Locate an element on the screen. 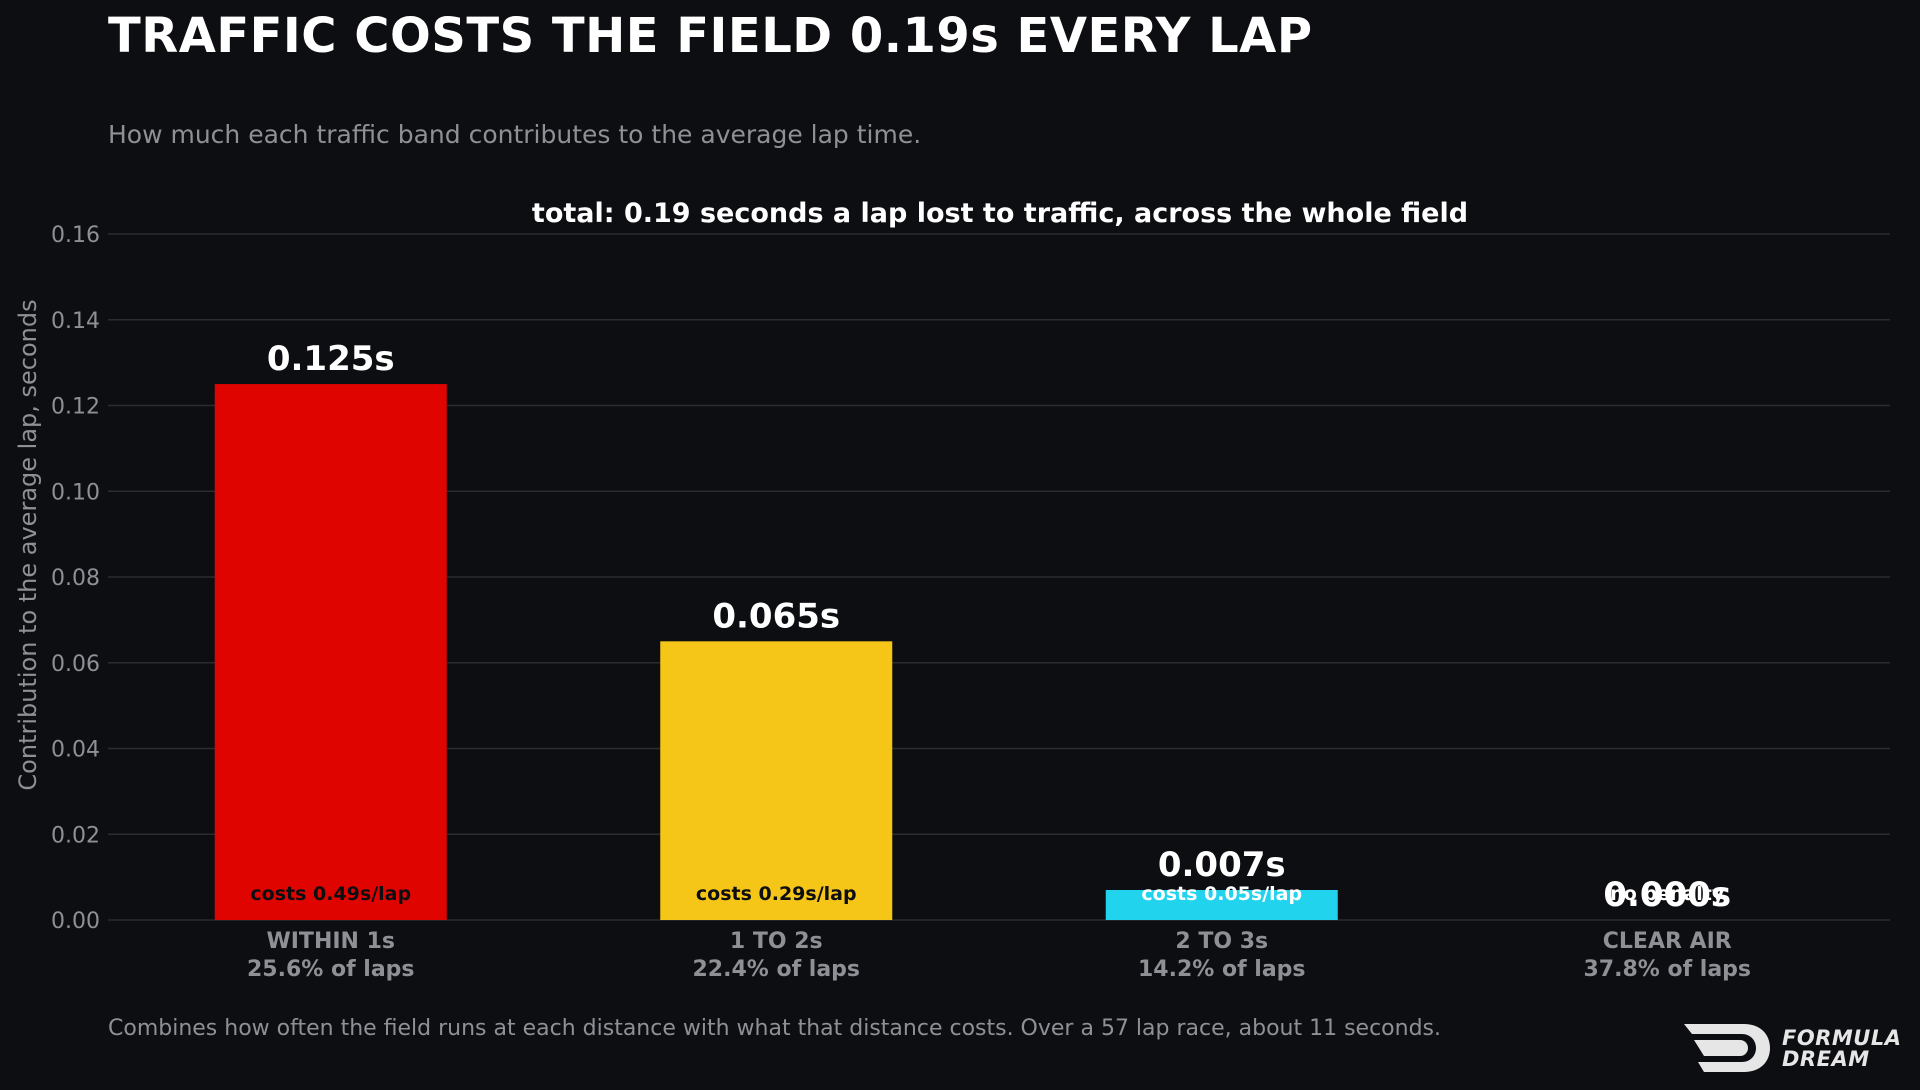 This screenshot has height=1090, width=1920. x-tick-category: 1 TO 2s is located at coordinates (776, 941).